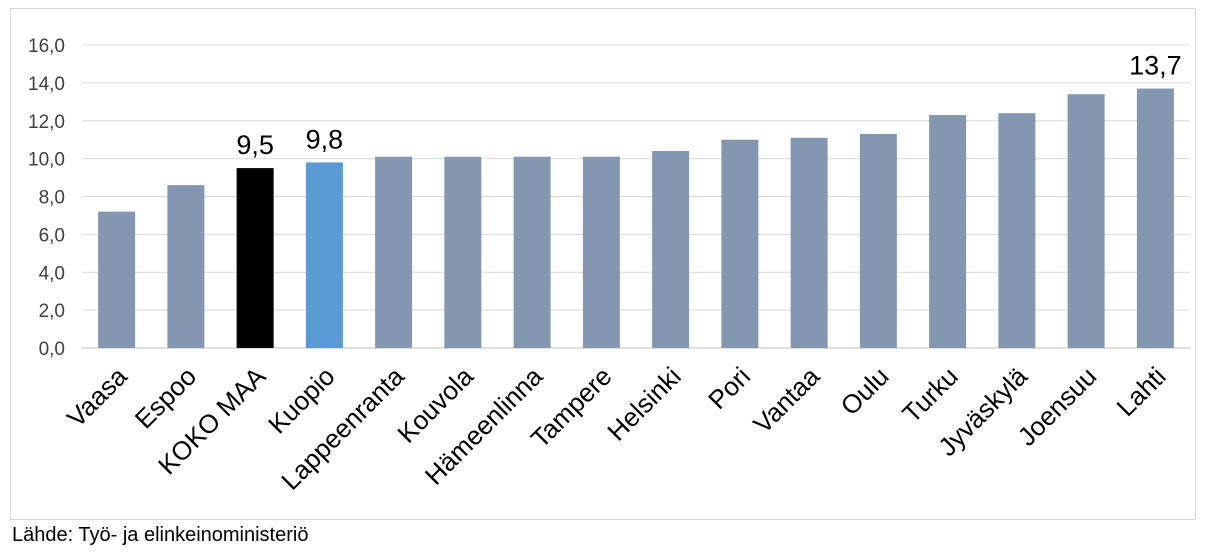 The image size is (1207, 556). What do you see at coordinates (52, 198) in the screenshot?
I see `y-tick-label: 8,0` at bounding box center [52, 198].